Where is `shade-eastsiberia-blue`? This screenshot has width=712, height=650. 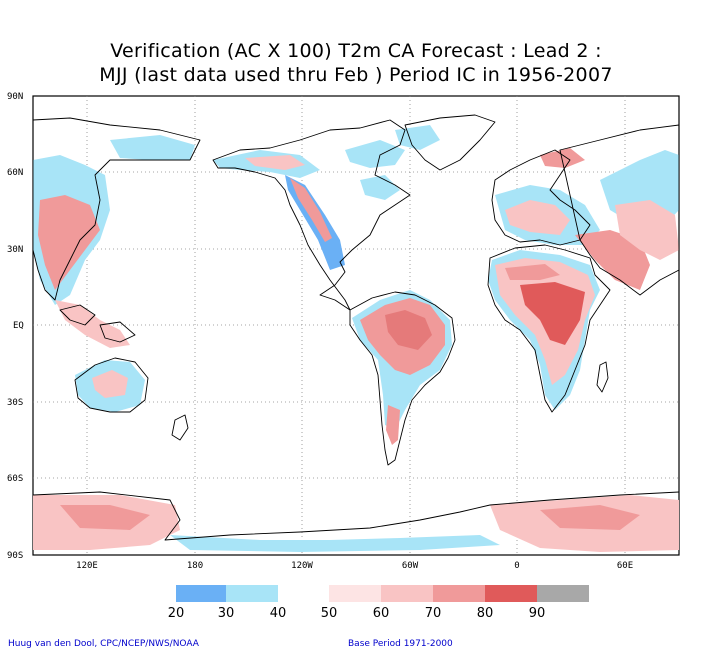
shade-eastsiberia-blue is located at coordinates (152, 147).